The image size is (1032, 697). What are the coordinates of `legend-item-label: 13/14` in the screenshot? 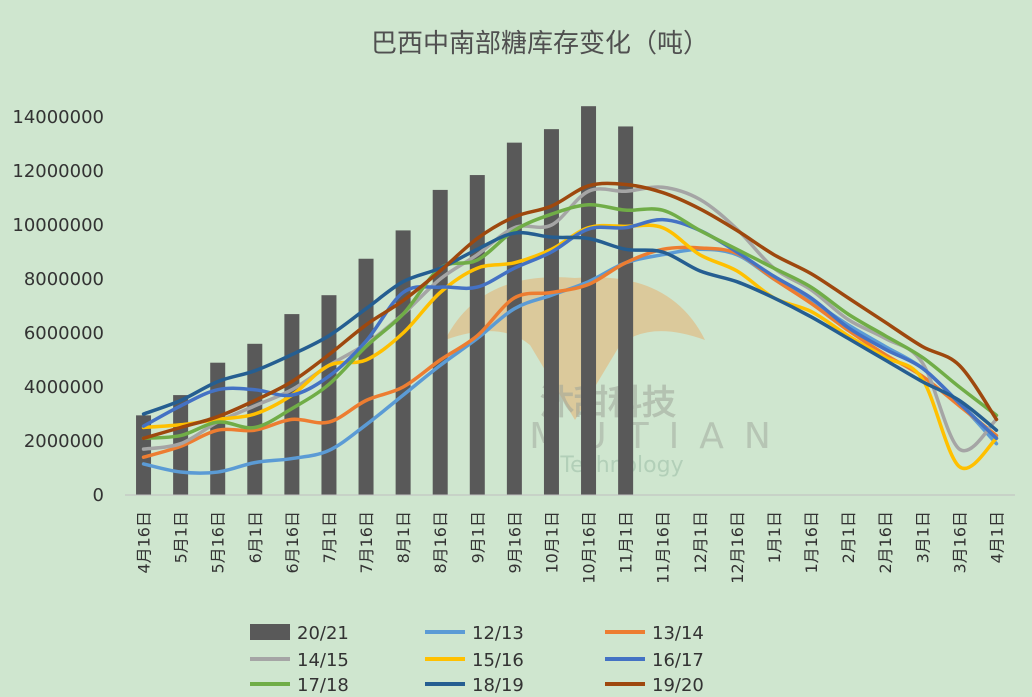 It's located at (678, 633).